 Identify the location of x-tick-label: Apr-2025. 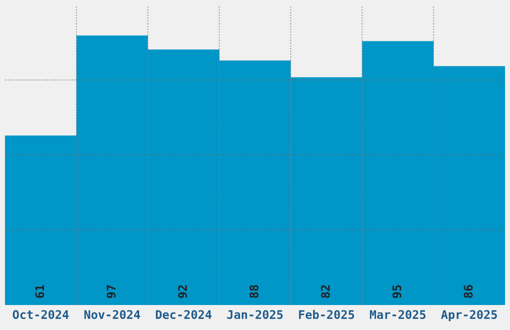
(469, 316).